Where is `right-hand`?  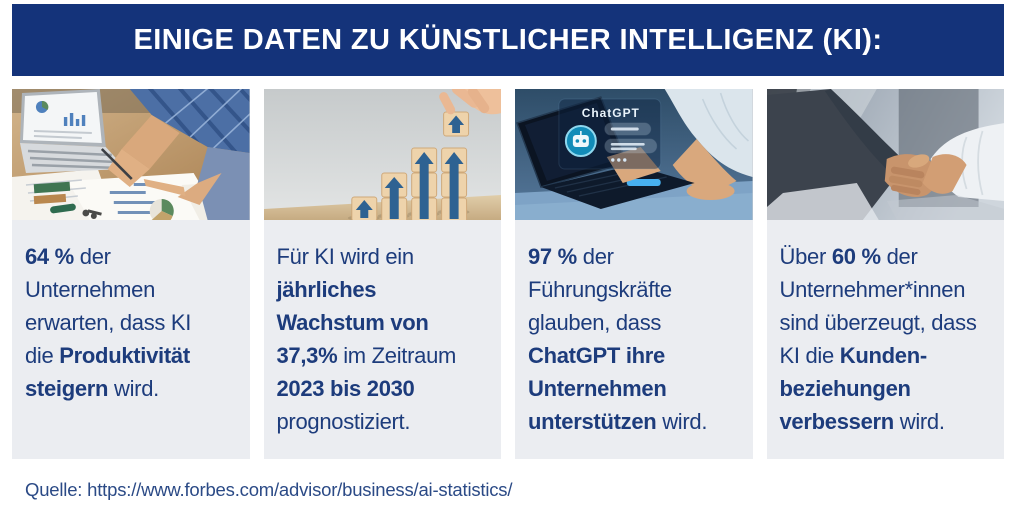
right-hand is located at coordinates (710, 191).